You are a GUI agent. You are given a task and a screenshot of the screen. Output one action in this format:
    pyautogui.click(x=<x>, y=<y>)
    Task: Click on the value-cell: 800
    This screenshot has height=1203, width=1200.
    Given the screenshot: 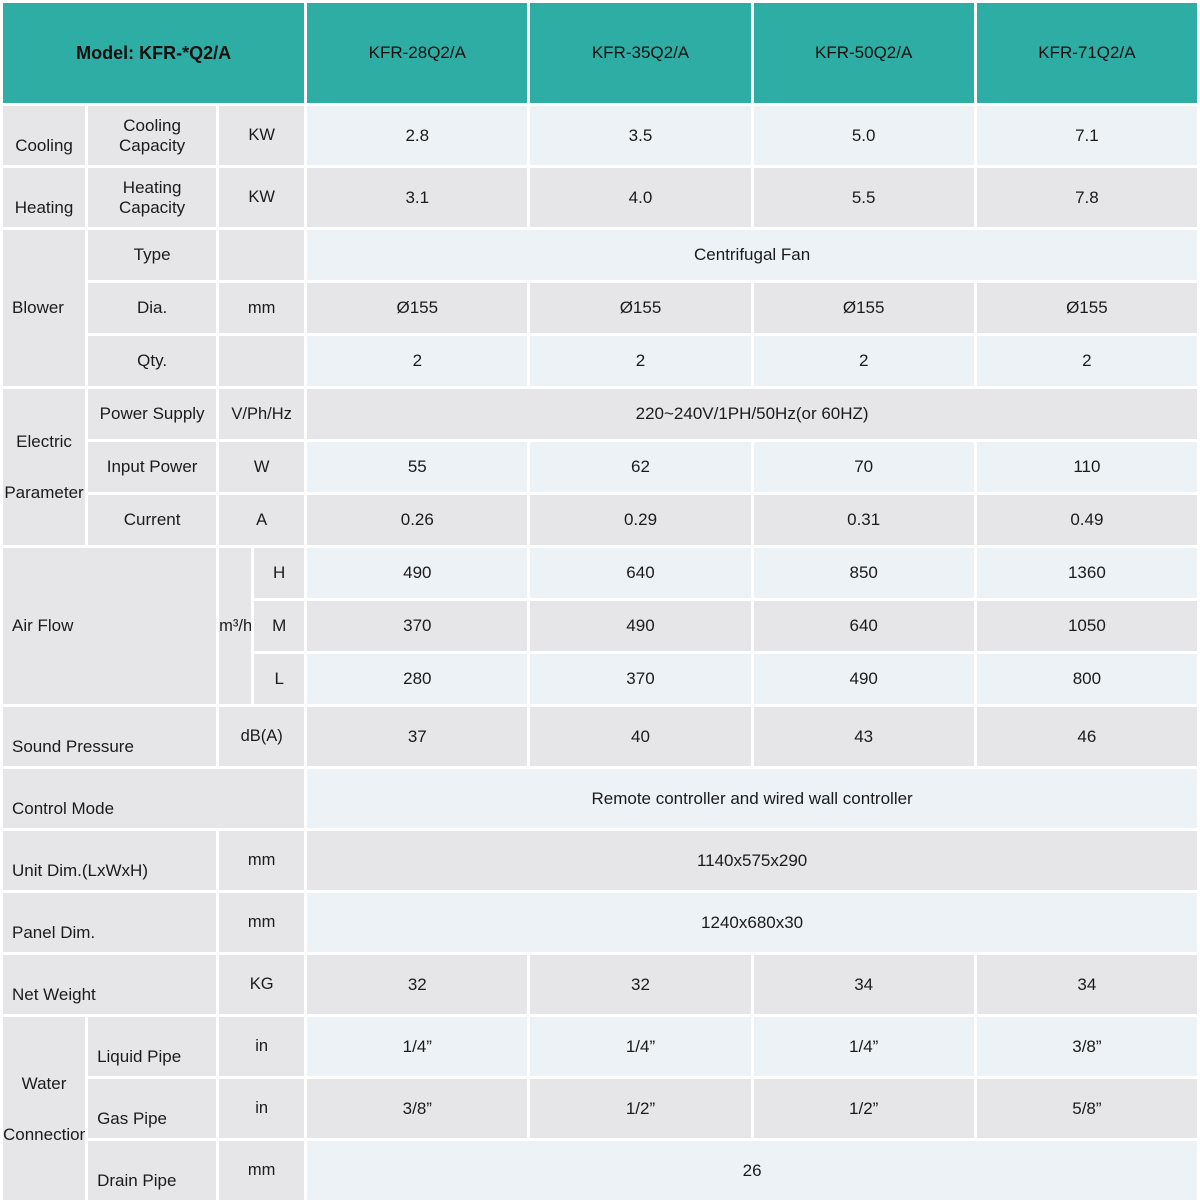 What is the action you would take?
    pyautogui.click(x=1086, y=679)
    